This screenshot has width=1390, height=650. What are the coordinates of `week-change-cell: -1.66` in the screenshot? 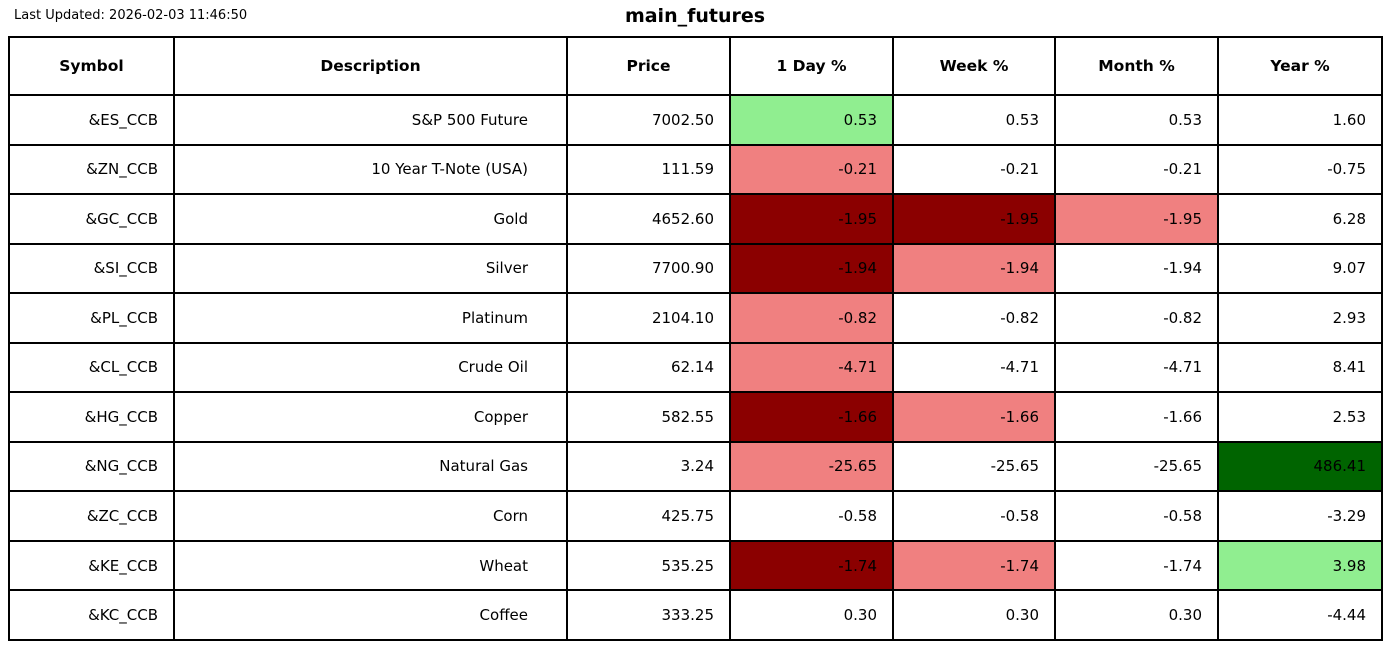 It's located at (974, 417).